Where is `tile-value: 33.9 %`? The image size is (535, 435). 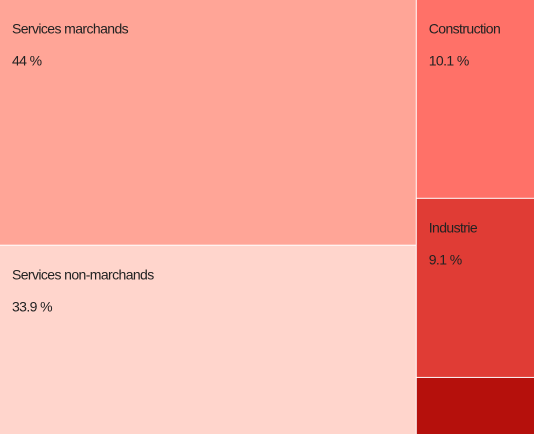 tile-value: 33.9 % is located at coordinates (32, 306).